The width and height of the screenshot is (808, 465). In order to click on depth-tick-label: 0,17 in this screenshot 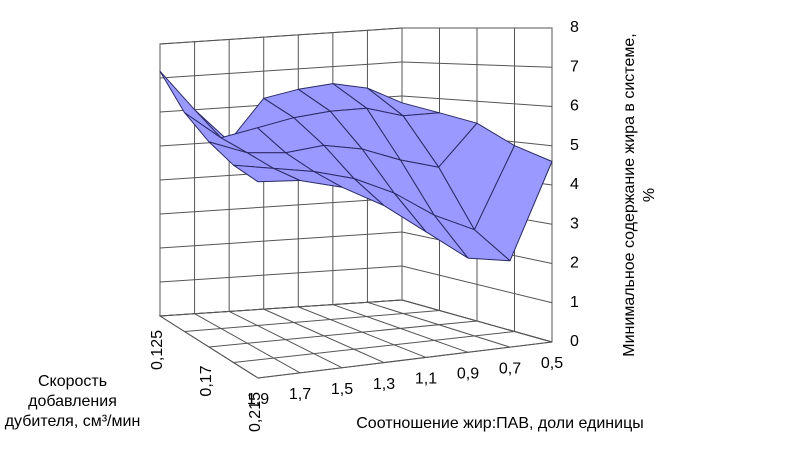, I will do `click(206, 380)`.